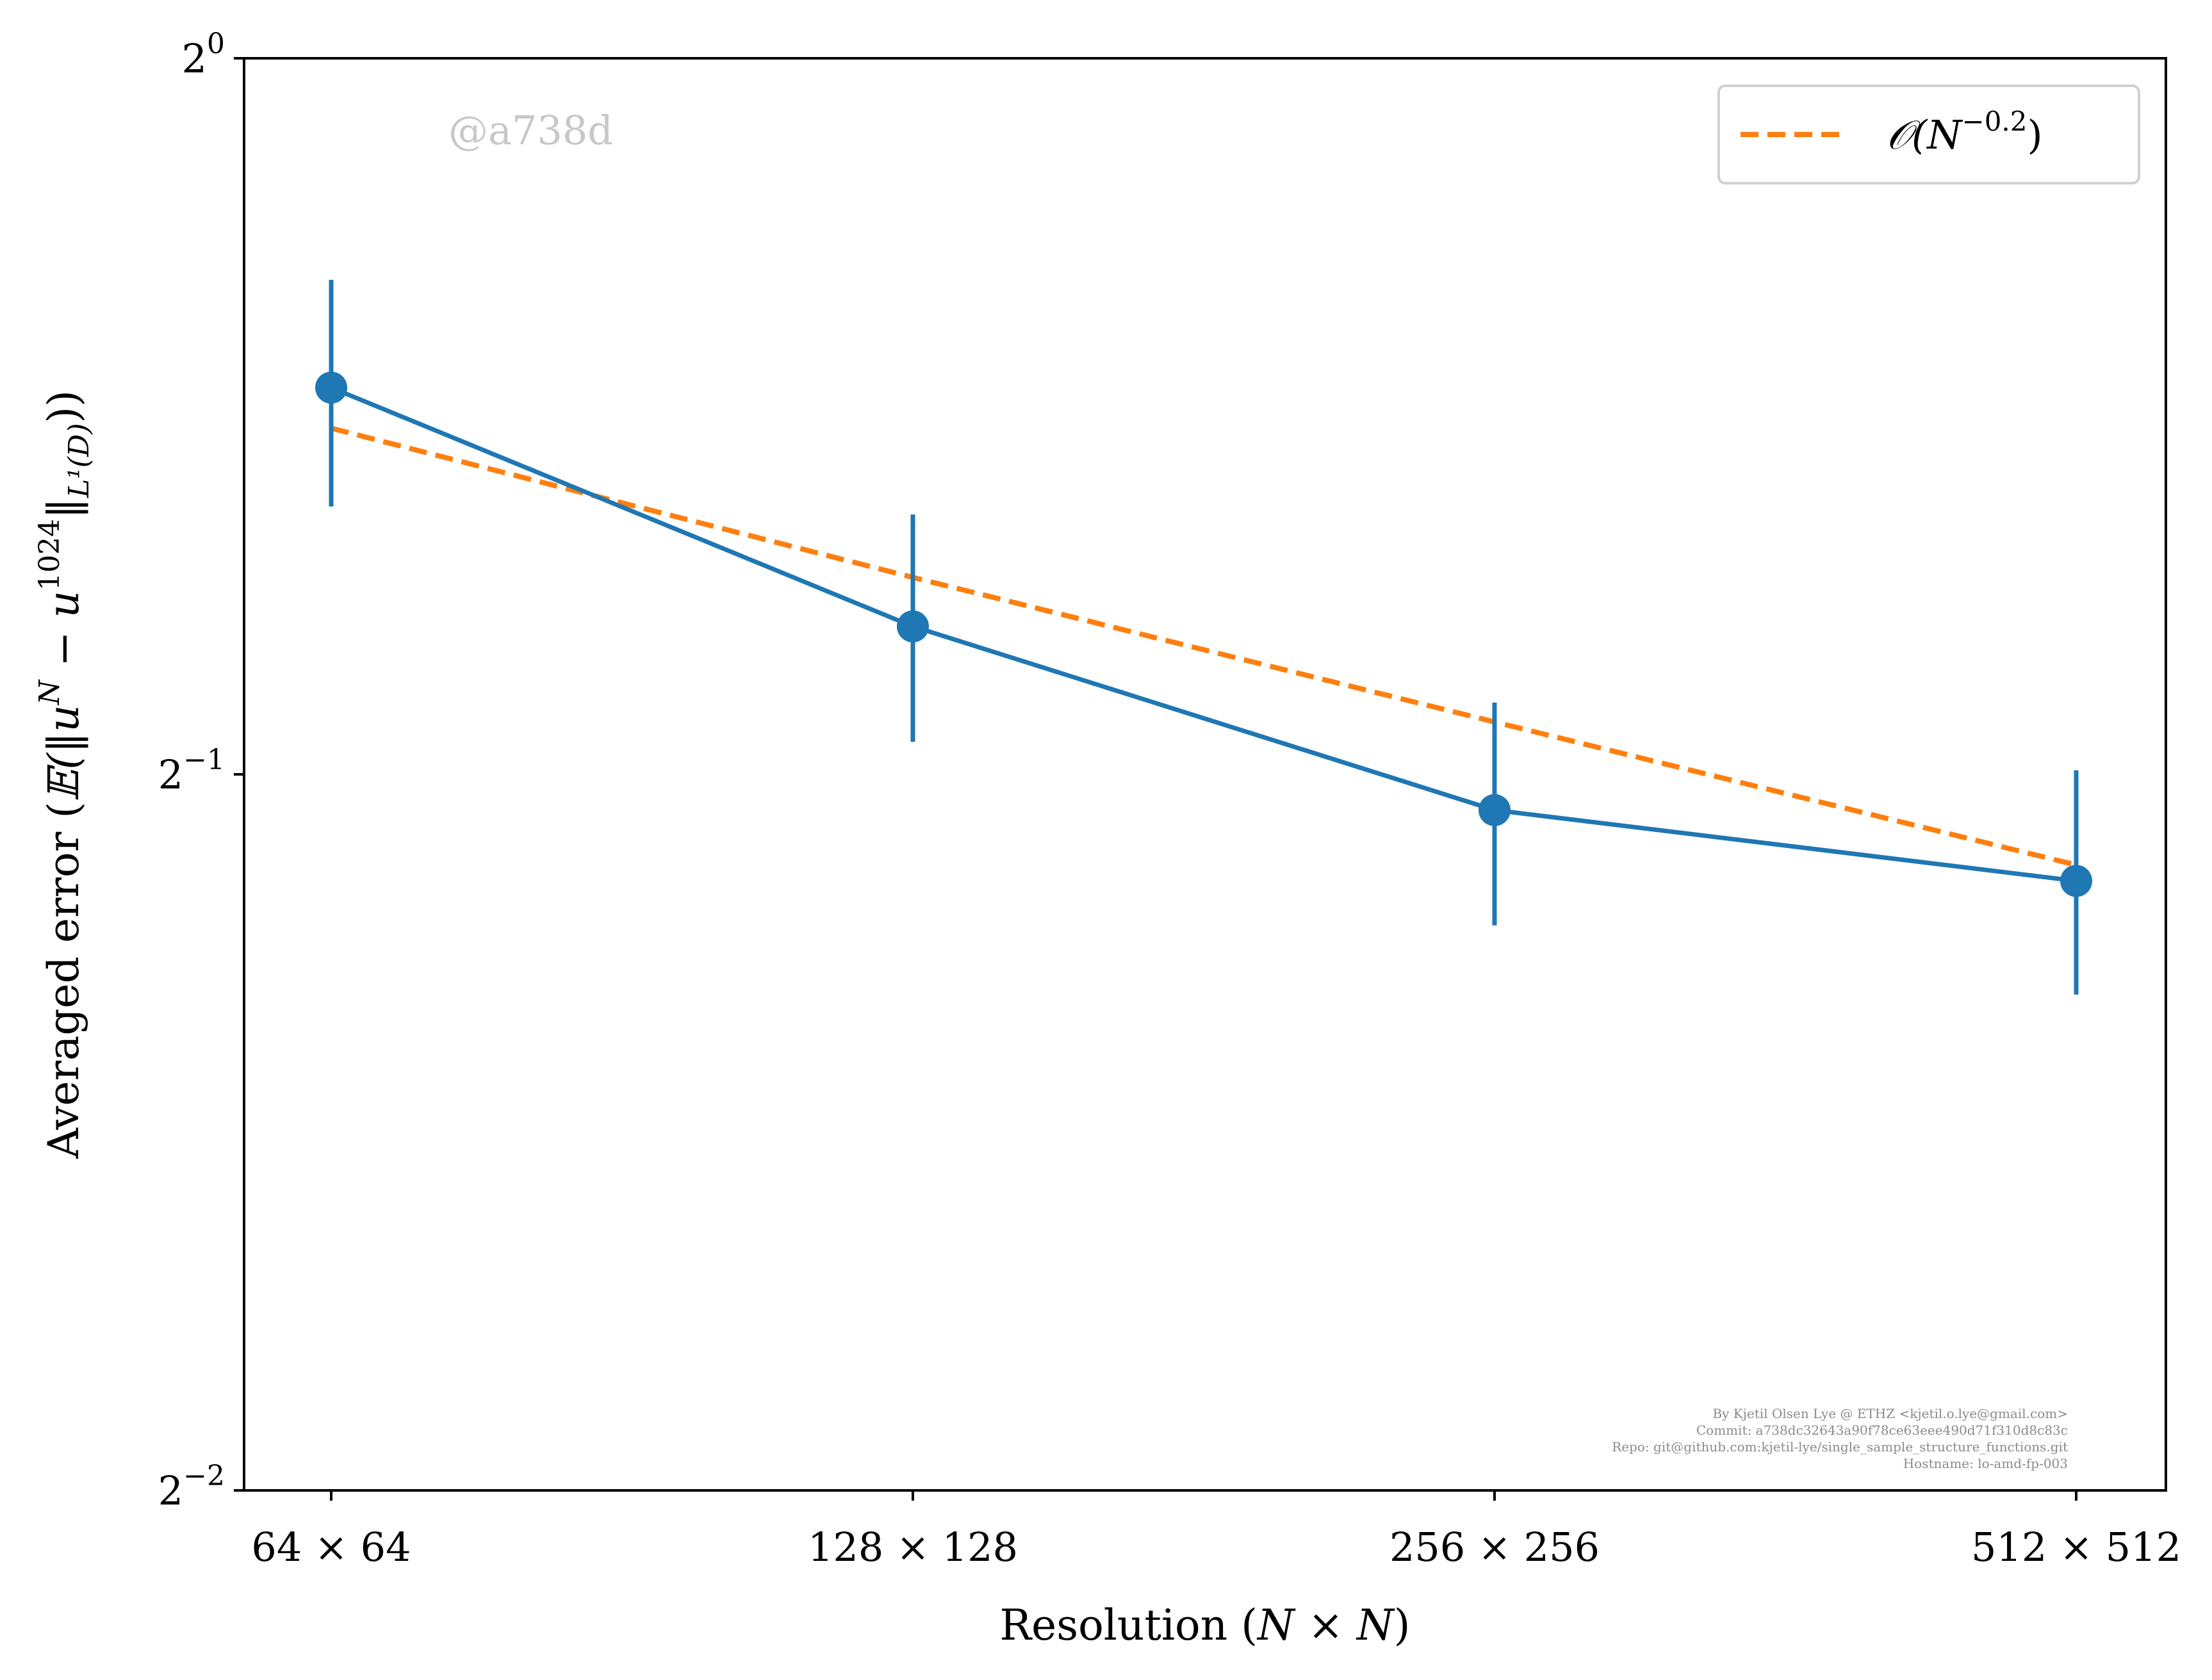 Image resolution: width=2212 pixels, height=1680 pixels. I want to click on y-axis-label-mid: − u, so click(63, 635).